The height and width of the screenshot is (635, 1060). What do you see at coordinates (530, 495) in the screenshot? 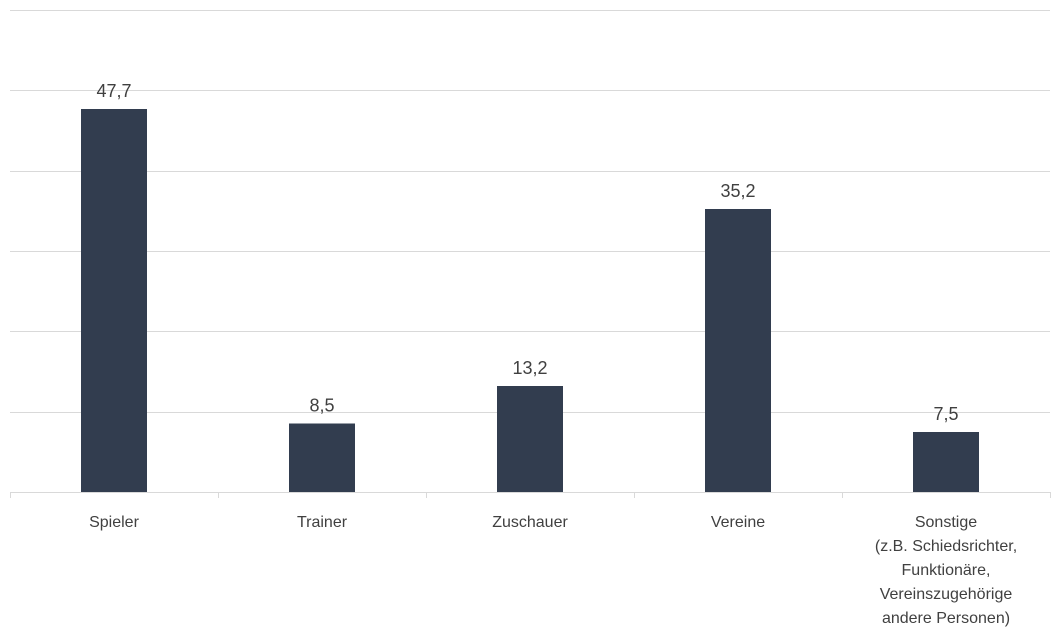
I see `x-axis` at bounding box center [530, 495].